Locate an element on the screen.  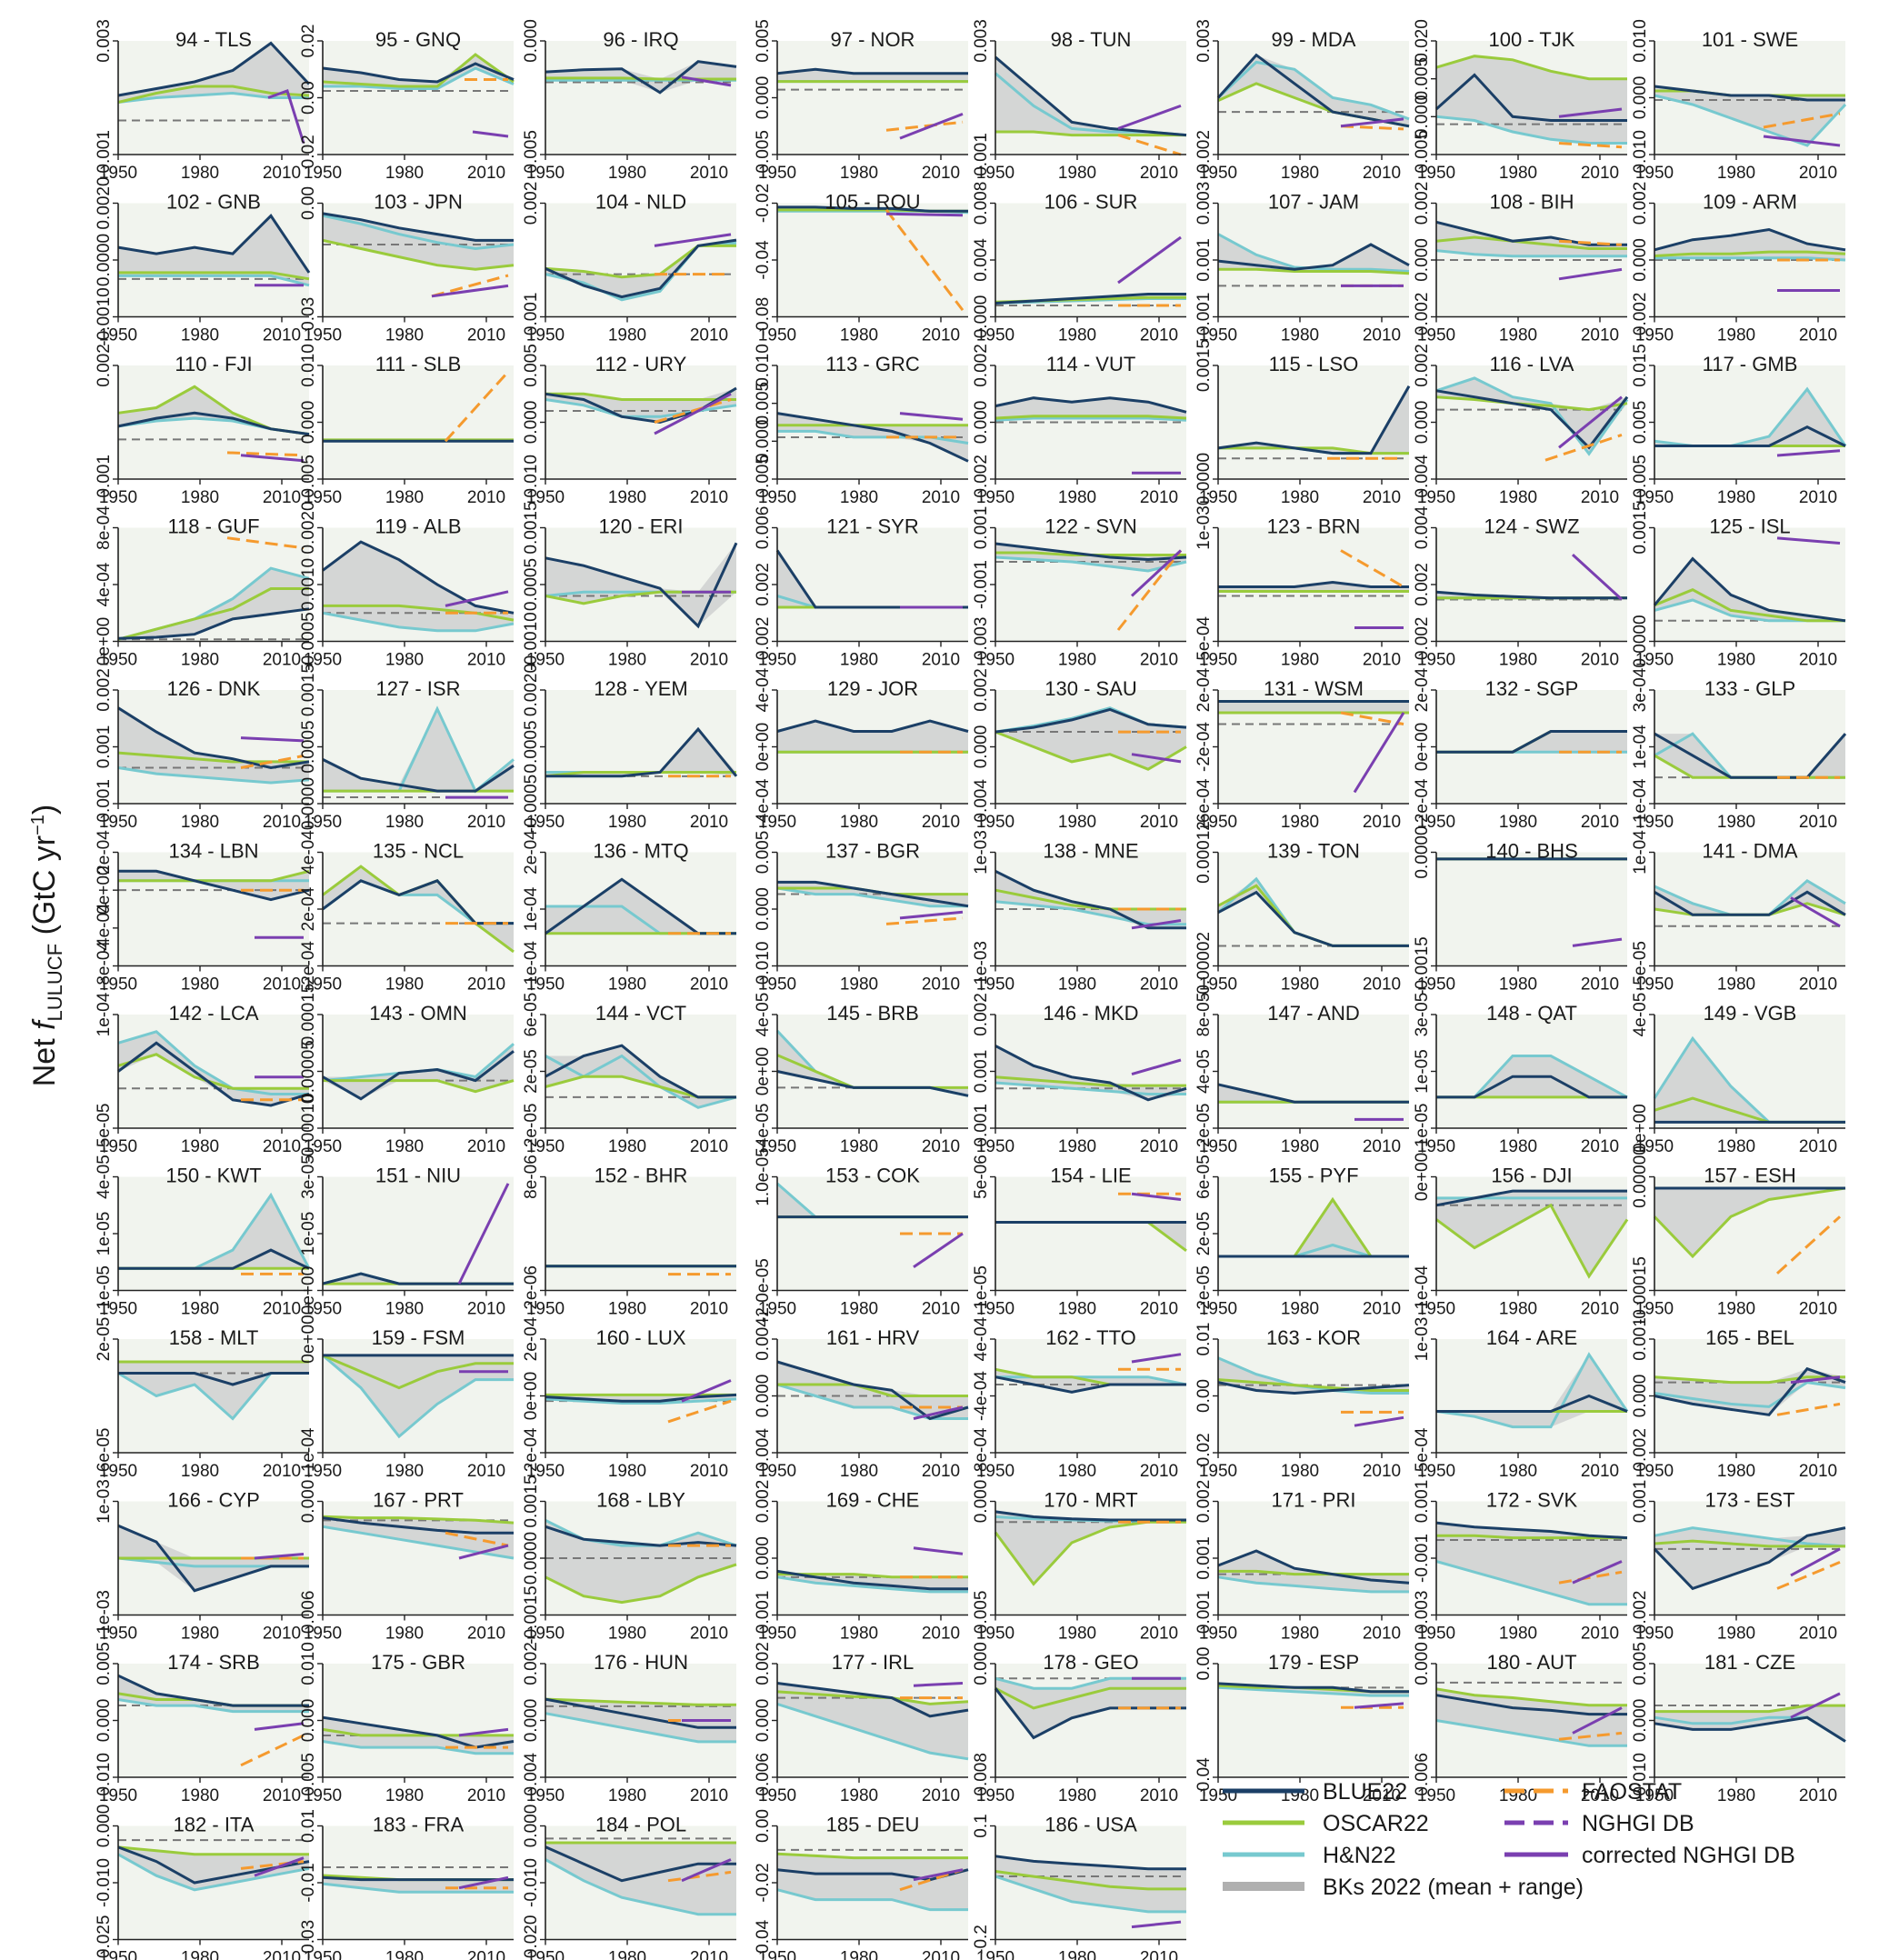
panel-169-che: 169 - CHE 1950 1980 2010 -0.001 0.000 0.002 is located at coordinates (861, 1562).